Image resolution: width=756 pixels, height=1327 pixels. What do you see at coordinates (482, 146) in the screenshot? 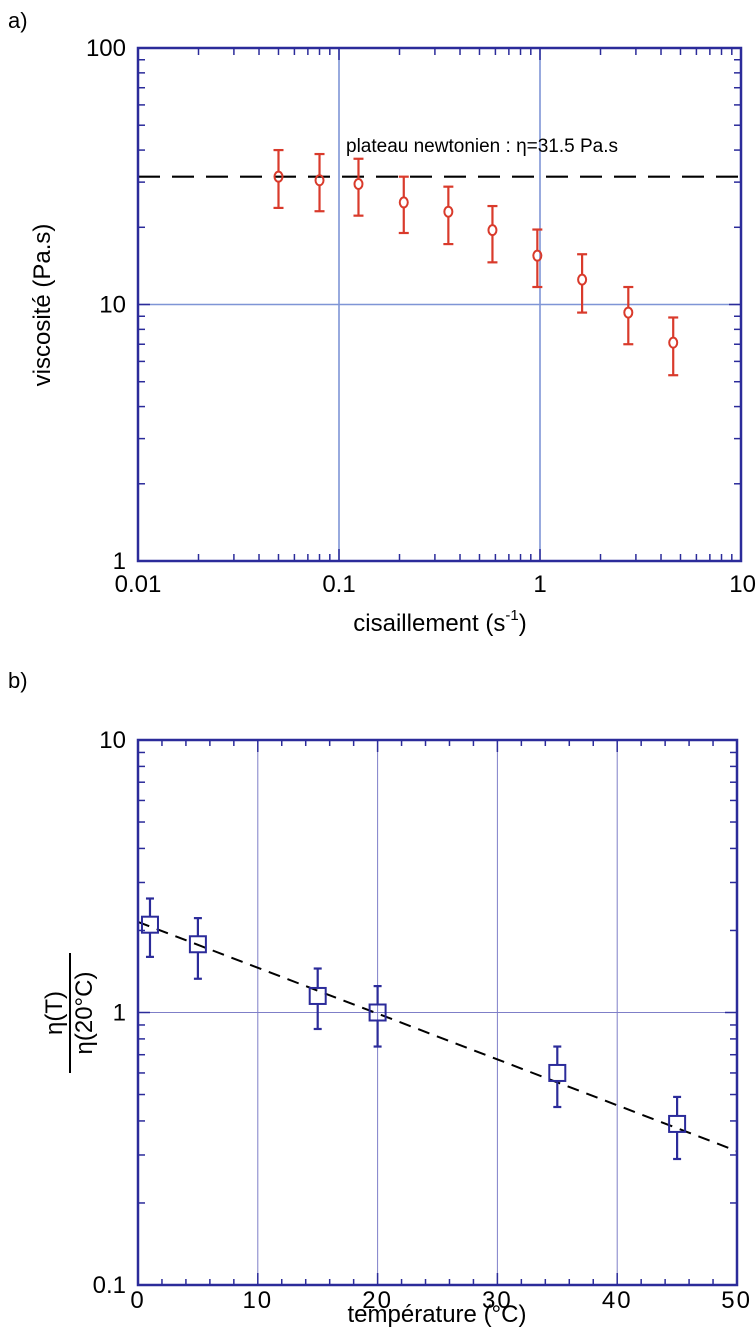
I see `plateau-annotation: plateau newtonien : η=31.5 Pa.s` at bounding box center [482, 146].